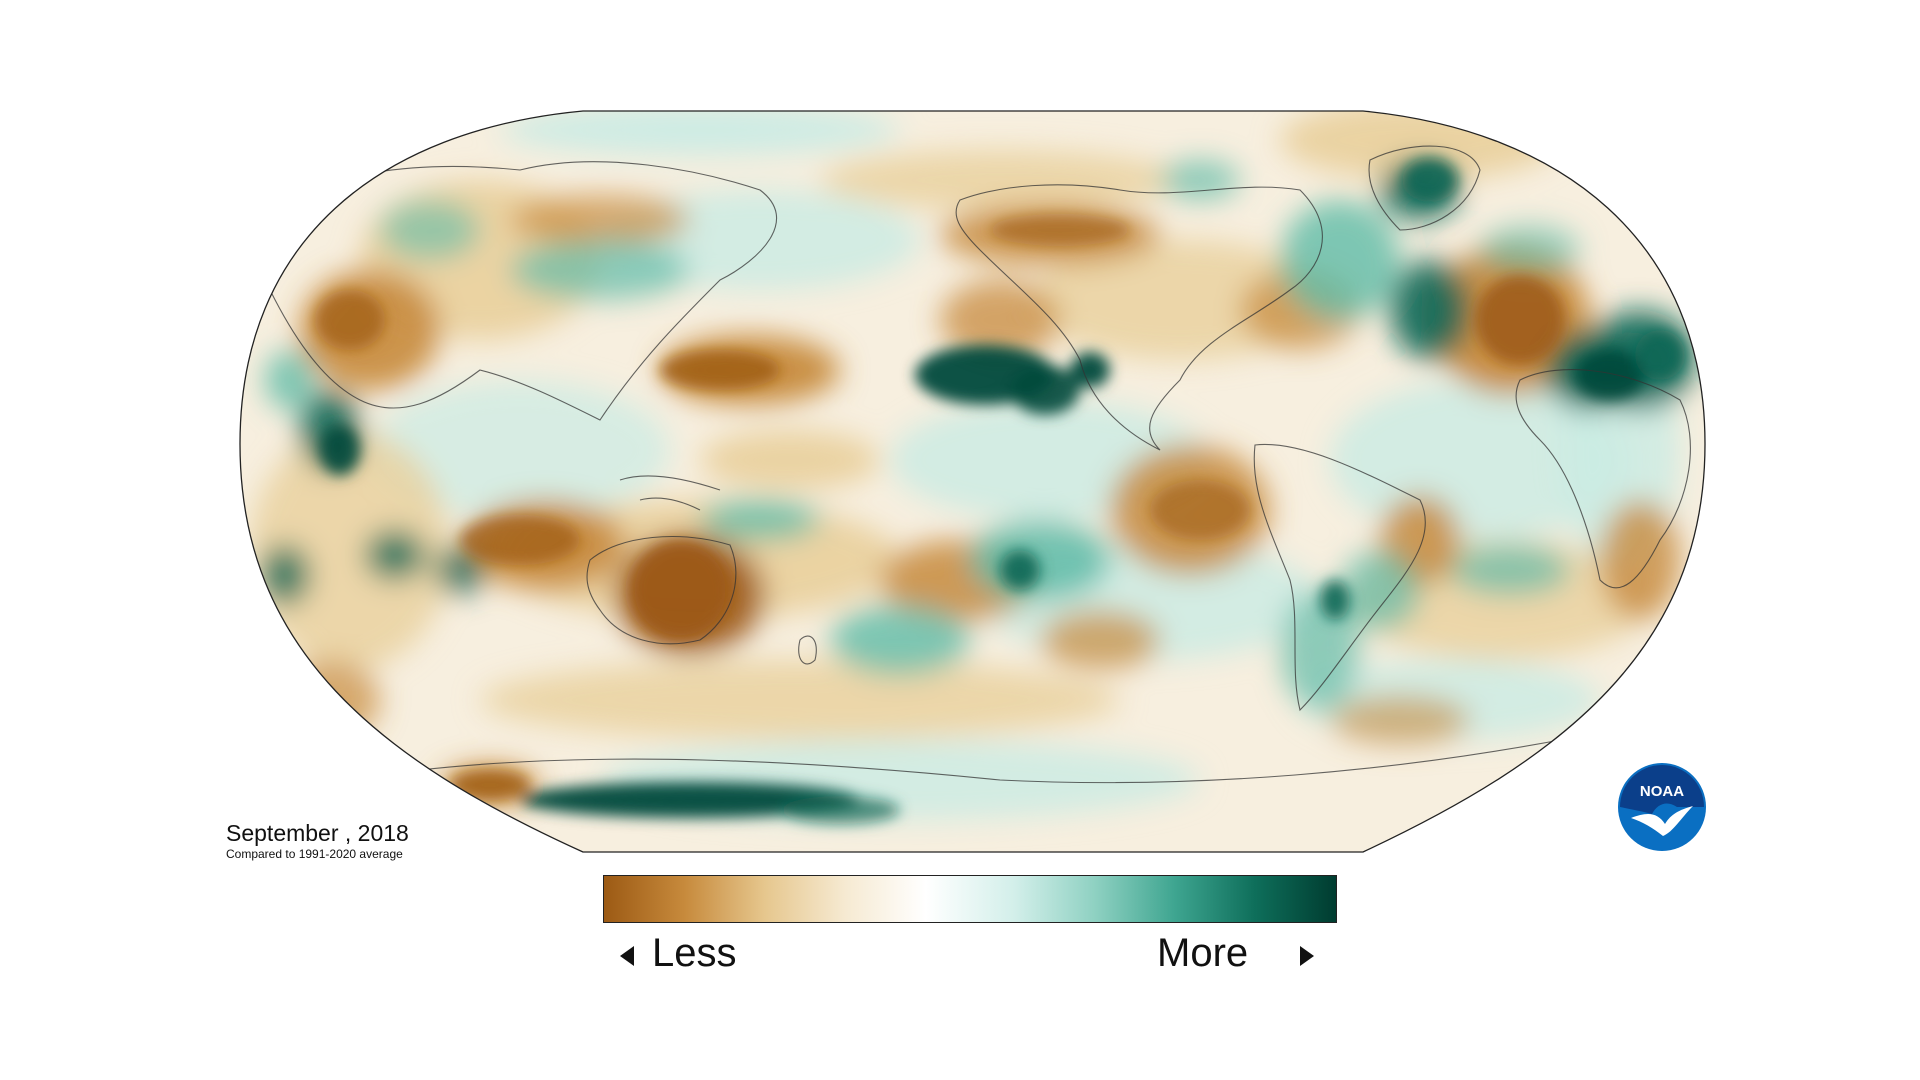 The image size is (1920, 1080). I want to click on noaa-logo-text: NOAA, so click(1662, 791).